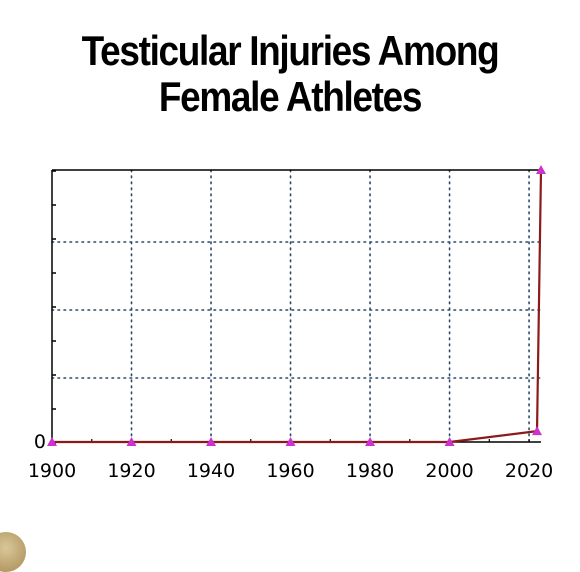 This screenshot has height=572, width=580. Describe the element at coordinates (529, 471) in the screenshot. I see `x-tick-label: 2020` at that location.